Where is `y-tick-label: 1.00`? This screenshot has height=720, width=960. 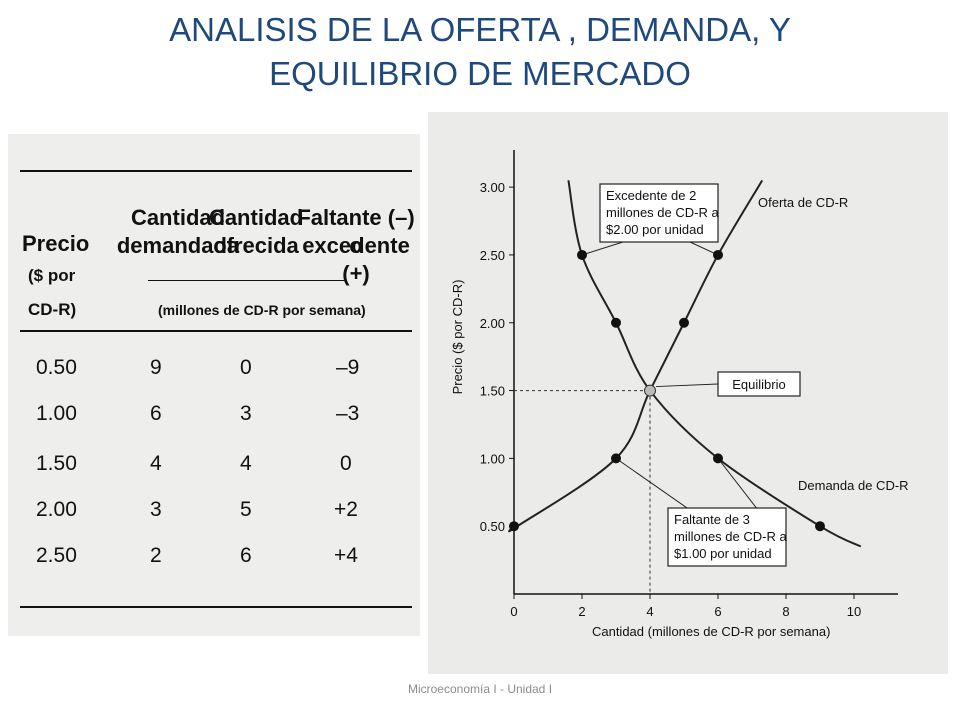 y-tick-label: 1.00 is located at coordinates (492, 458).